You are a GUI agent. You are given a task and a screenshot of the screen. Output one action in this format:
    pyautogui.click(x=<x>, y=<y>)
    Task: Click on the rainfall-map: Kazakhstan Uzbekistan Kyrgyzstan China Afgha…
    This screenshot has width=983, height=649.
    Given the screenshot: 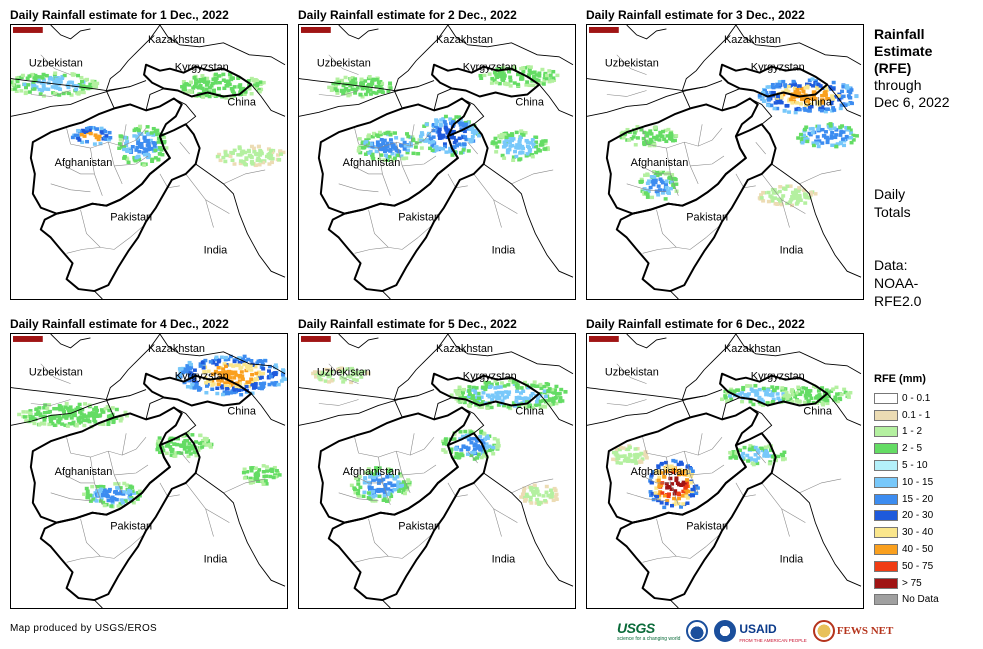 What is the action you would take?
    pyautogui.click(x=725, y=471)
    